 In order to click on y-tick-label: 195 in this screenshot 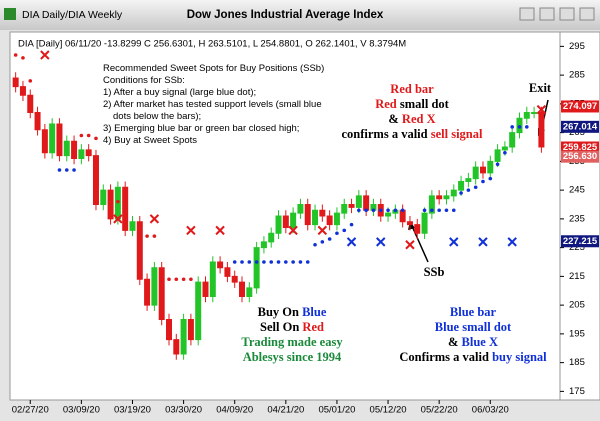, I will do `click(577, 333)`.